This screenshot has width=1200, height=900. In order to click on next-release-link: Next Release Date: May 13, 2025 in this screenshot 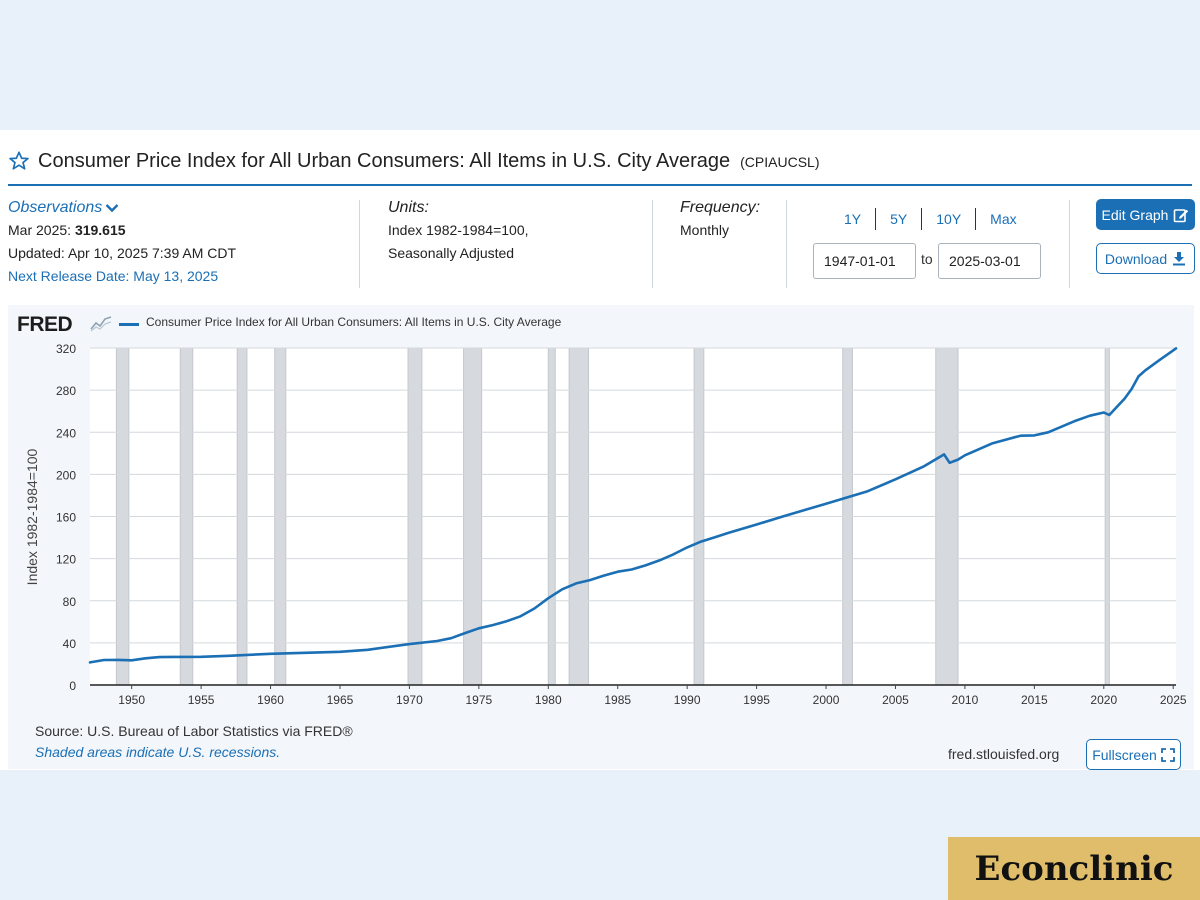, I will do `click(113, 276)`.